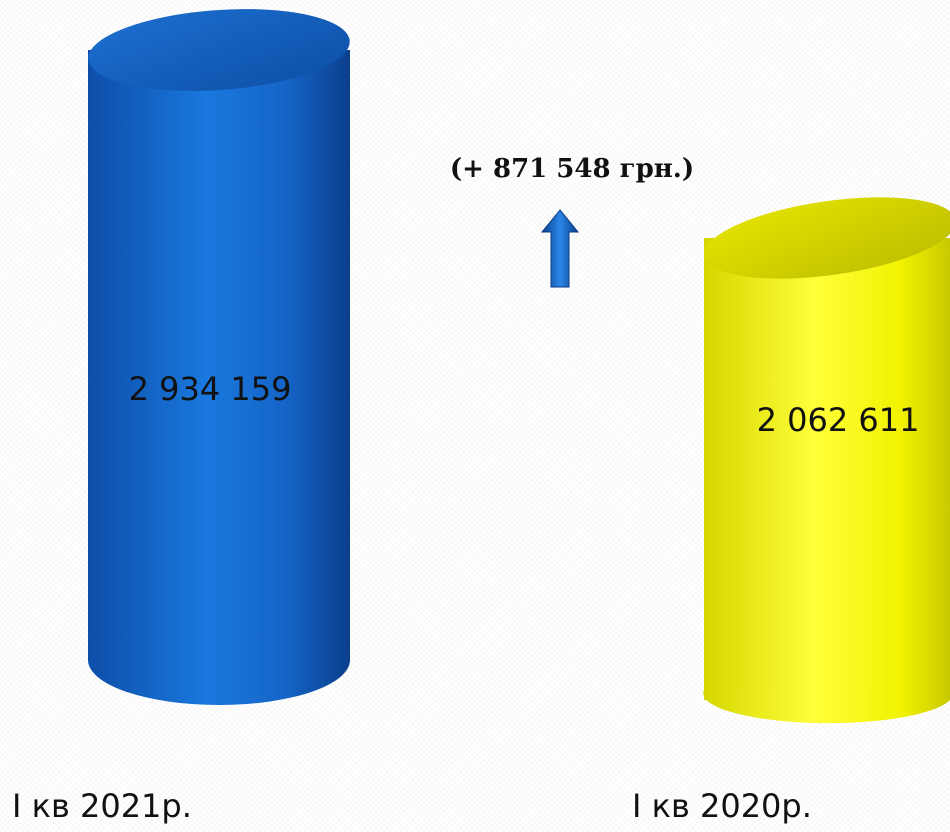  I want to click on category-label-2020: I кв 2020р., so click(722, 806).